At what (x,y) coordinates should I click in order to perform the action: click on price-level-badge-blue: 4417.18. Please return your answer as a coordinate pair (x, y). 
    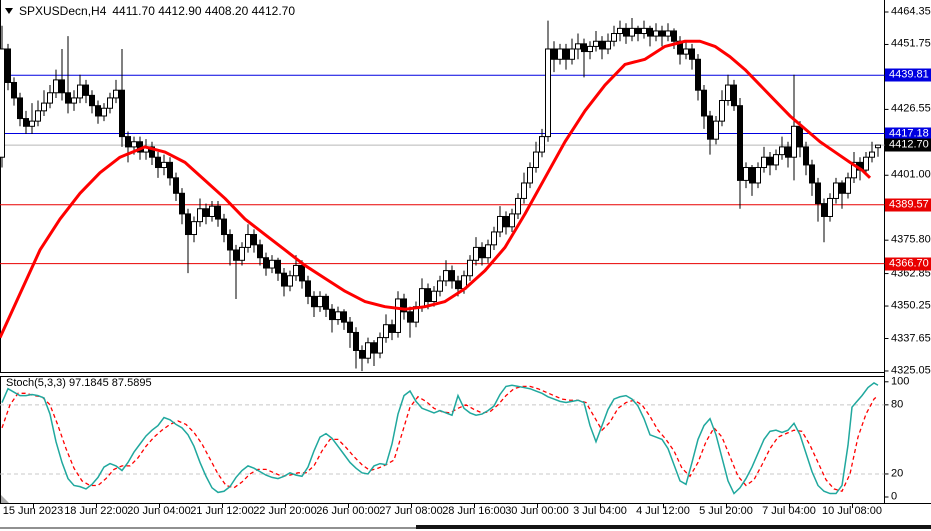
    Looking at the image, I should click on (908, 134).